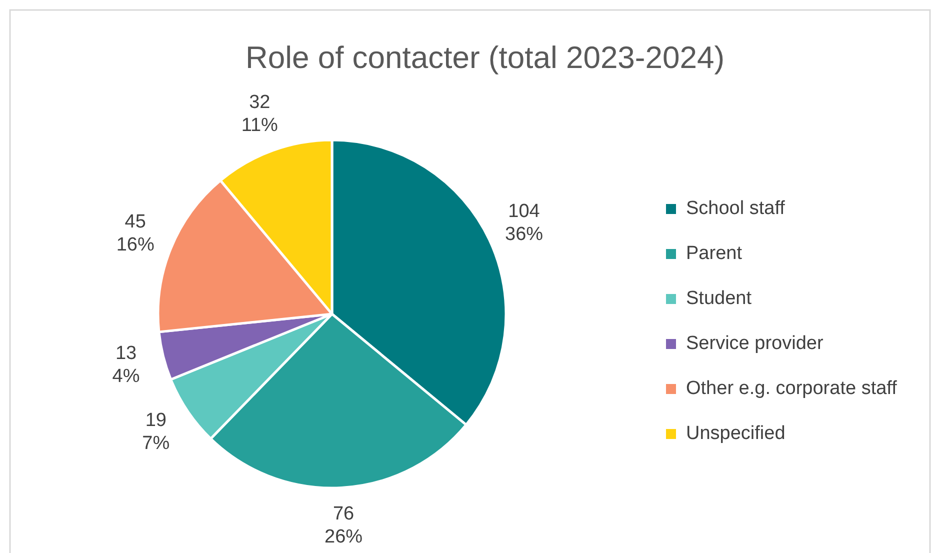 This screenshot has height=553, width=949. Describe the element at coordinates (524, 223) in the screenshot. I see `data-label: 104 36%` at that location.